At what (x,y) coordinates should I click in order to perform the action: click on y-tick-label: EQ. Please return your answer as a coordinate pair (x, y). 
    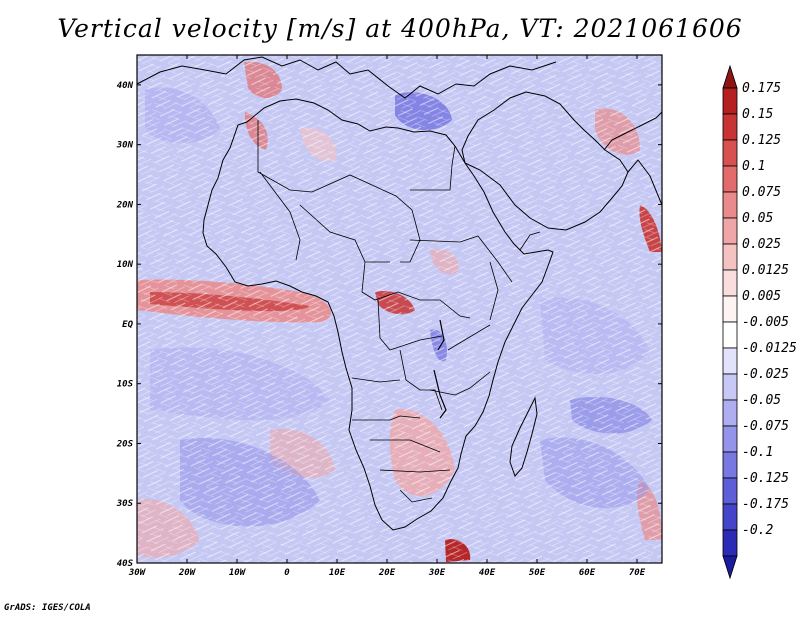
    Looking at the image, I should click on (127, 325).